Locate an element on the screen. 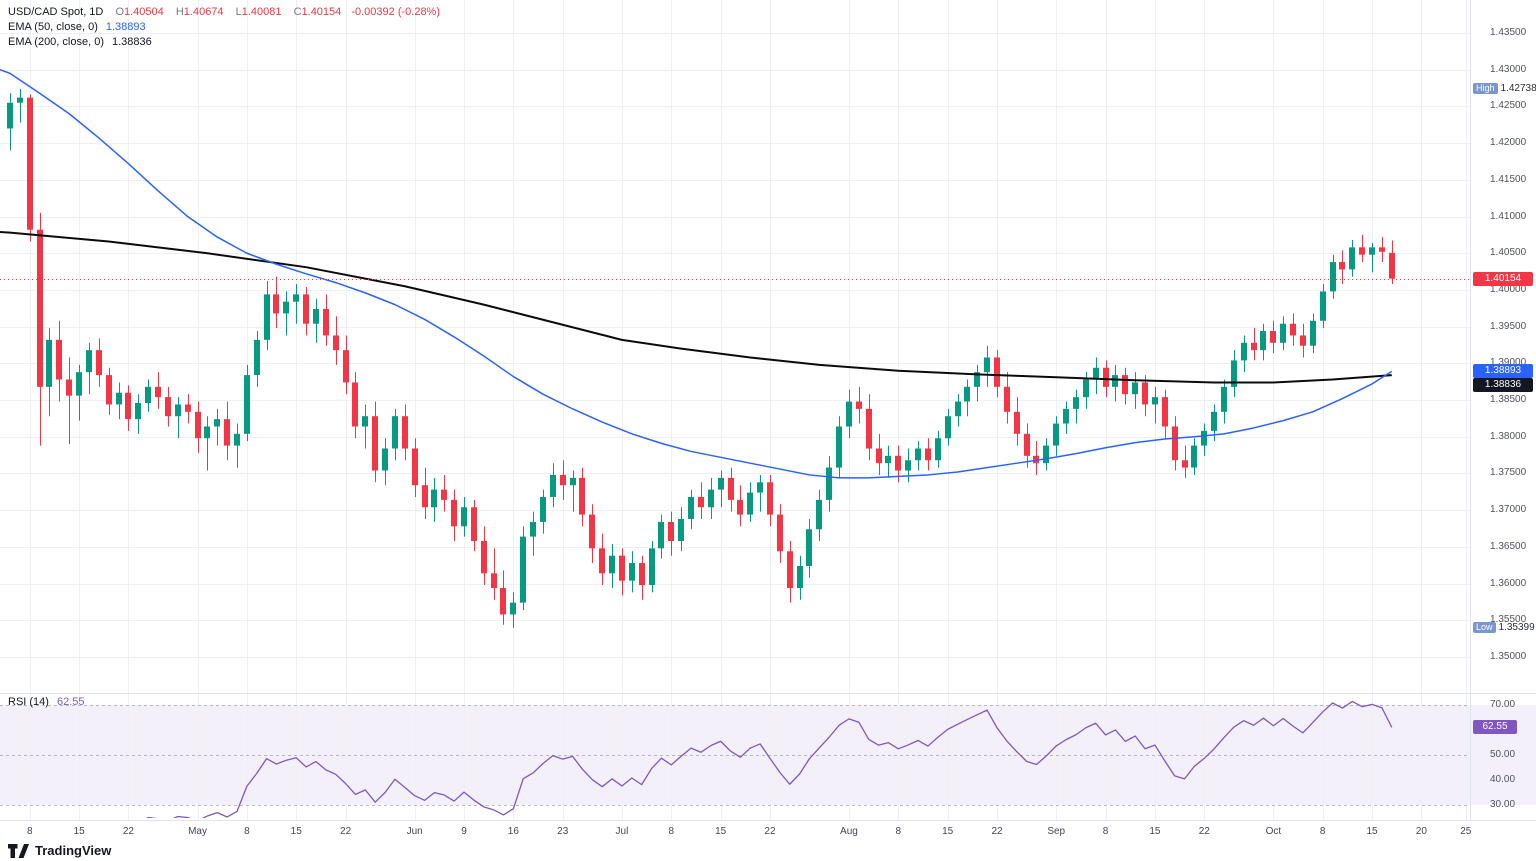 This screenshot has height=861, width=1536. price-axis-label: 1.43000 is located at coordinates (1508, 69).